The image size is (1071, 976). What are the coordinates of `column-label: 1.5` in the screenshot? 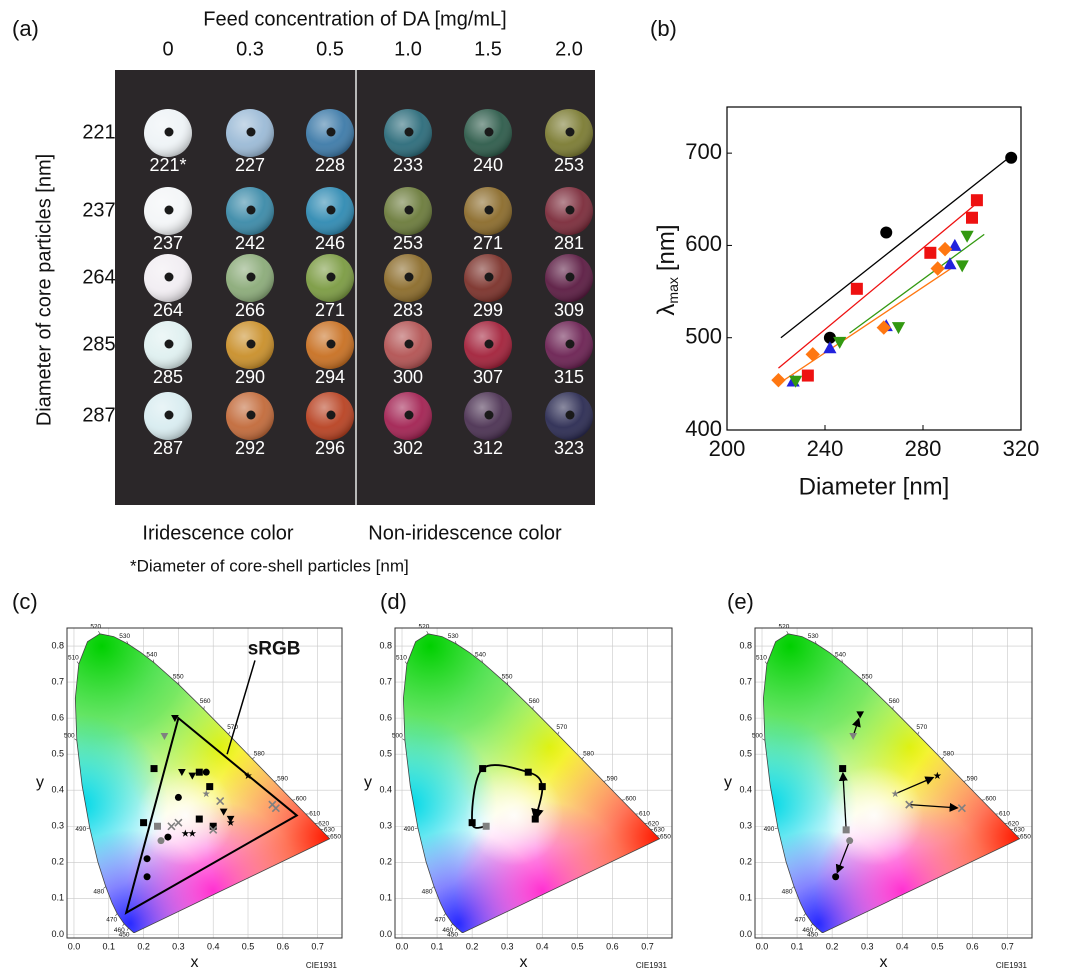 It's located at (488, 49).